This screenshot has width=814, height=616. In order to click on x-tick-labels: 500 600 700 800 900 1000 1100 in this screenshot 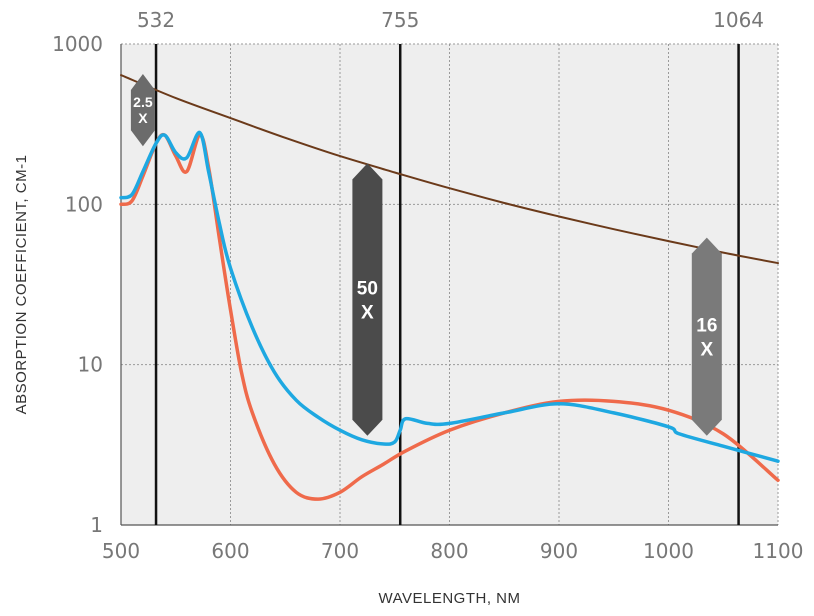, I will do `click(453, 551)`.